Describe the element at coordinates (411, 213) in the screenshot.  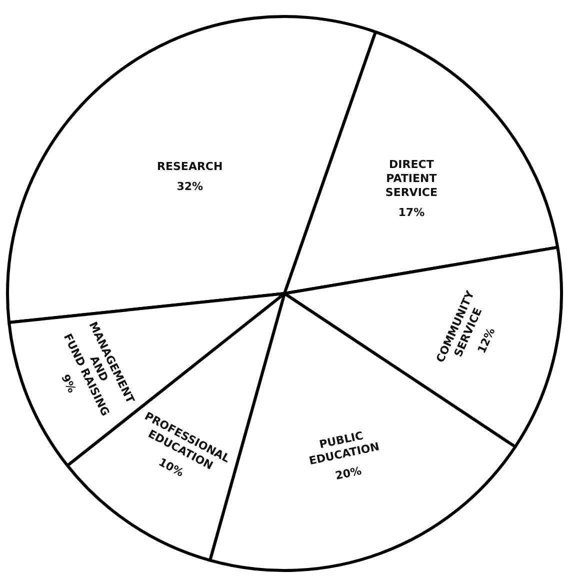
I see `data-label: 17%` at that location.